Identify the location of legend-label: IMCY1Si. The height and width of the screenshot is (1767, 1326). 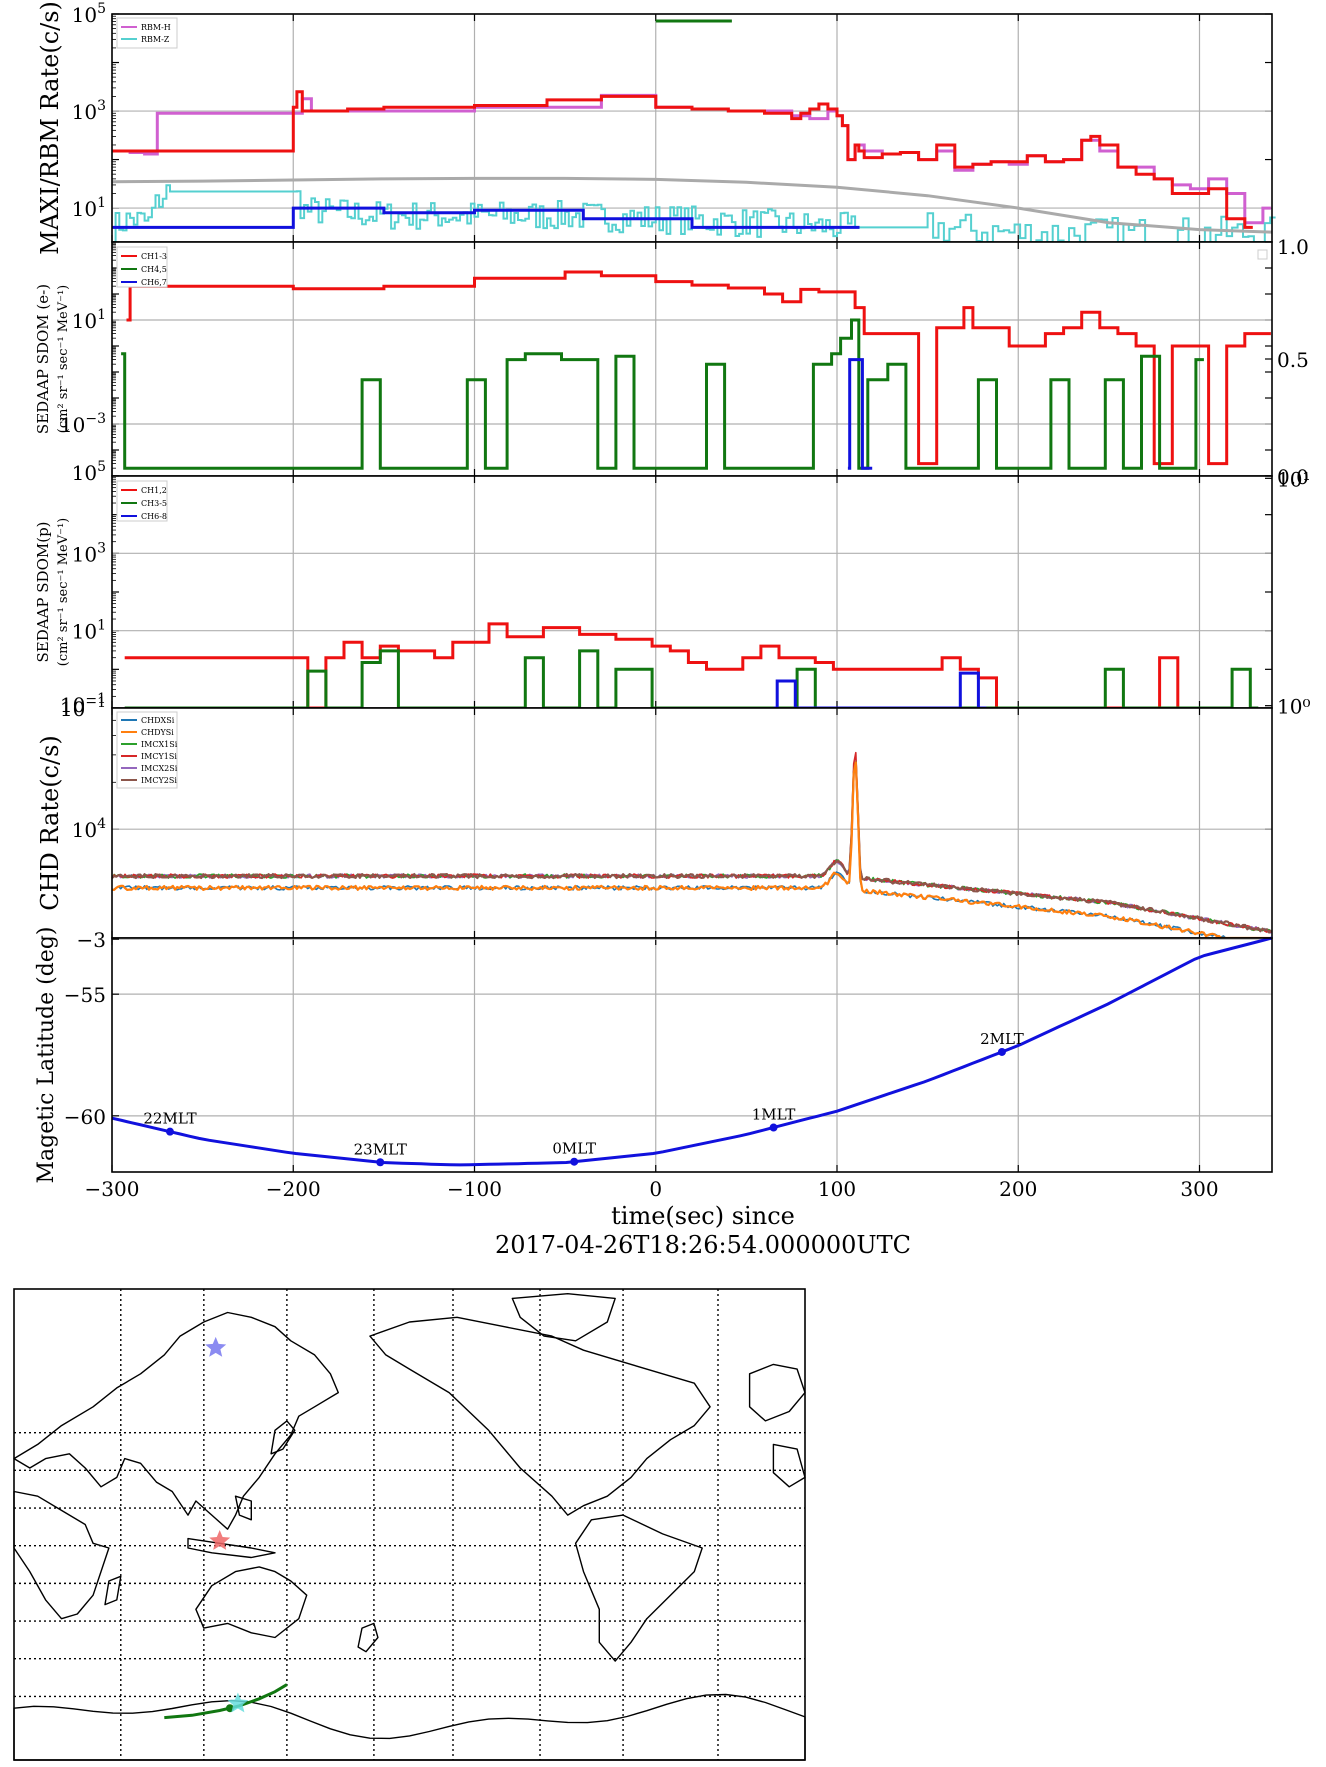
(159, 756).